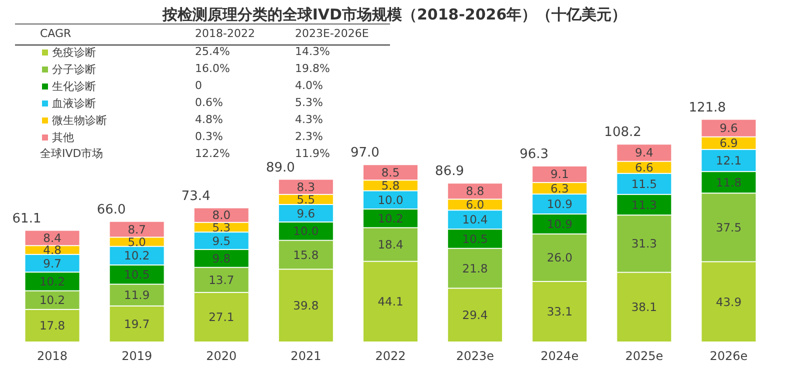  What do you see at coordinates (475, 315) in the screenshot?
I see `data-label: 29.4` at bounding box center [475, 315].